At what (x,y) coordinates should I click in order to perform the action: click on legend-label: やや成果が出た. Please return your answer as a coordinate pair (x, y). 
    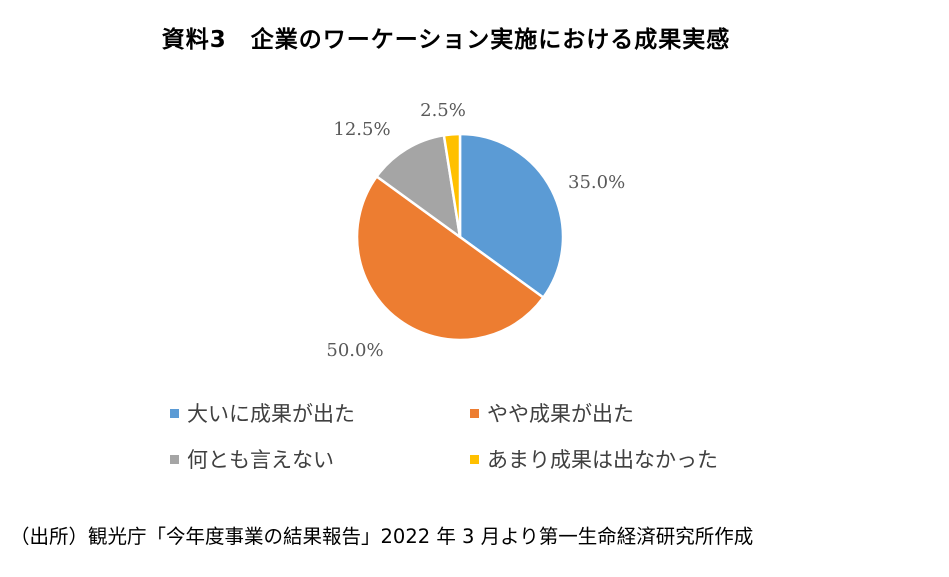
    Looking at the image, I should click on (560, 414).